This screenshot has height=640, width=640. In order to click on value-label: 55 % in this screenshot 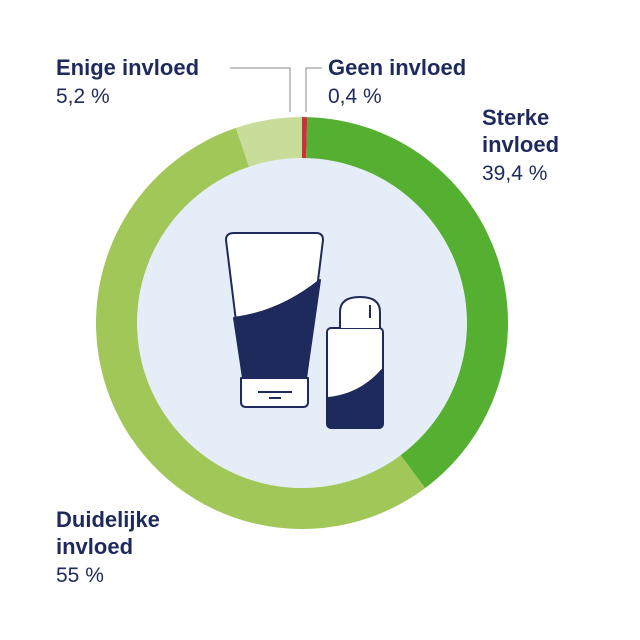, I will do `click(80, 575)`.